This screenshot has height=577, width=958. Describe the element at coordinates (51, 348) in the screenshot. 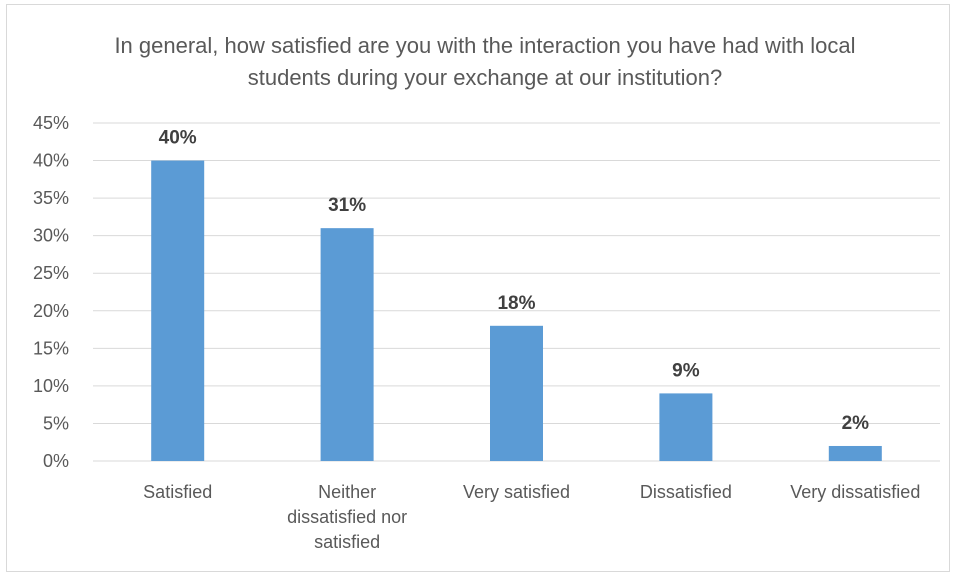

I see `y-tick-label: 15%` at that location.